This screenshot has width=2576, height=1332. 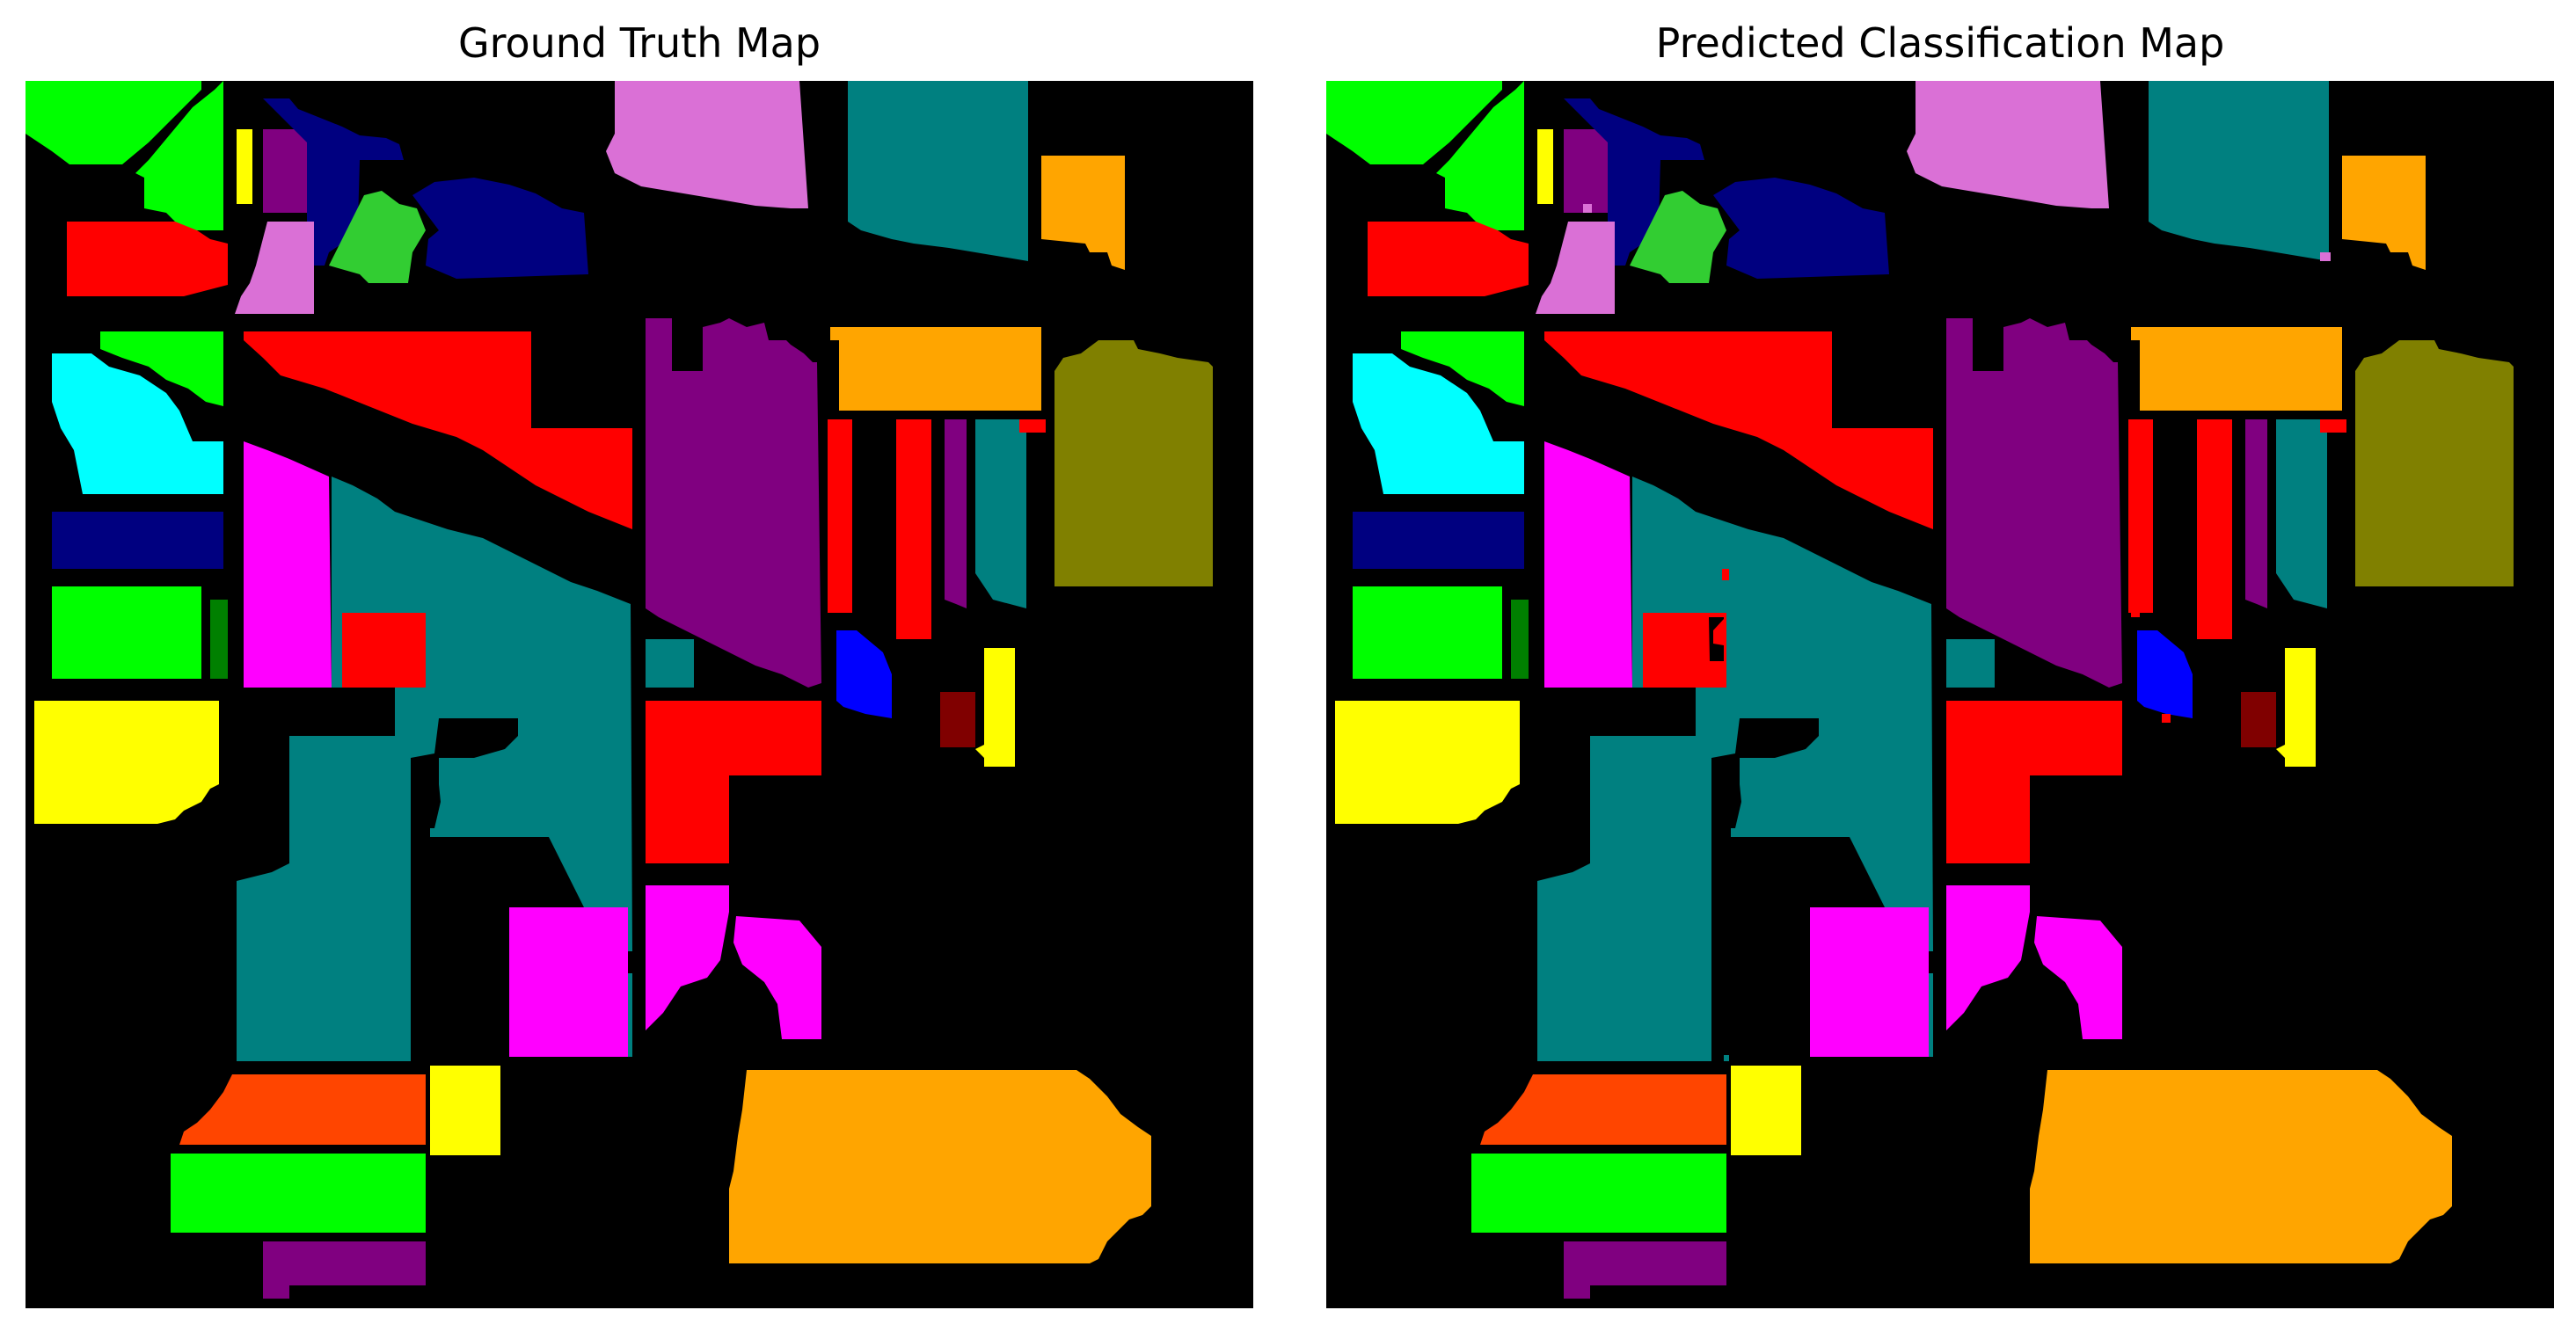 What do you see at coordinates (1940, 43) in the screenshot?
I see `panel-title: Predicted Classification Map` at bounding box center [1940, 43].